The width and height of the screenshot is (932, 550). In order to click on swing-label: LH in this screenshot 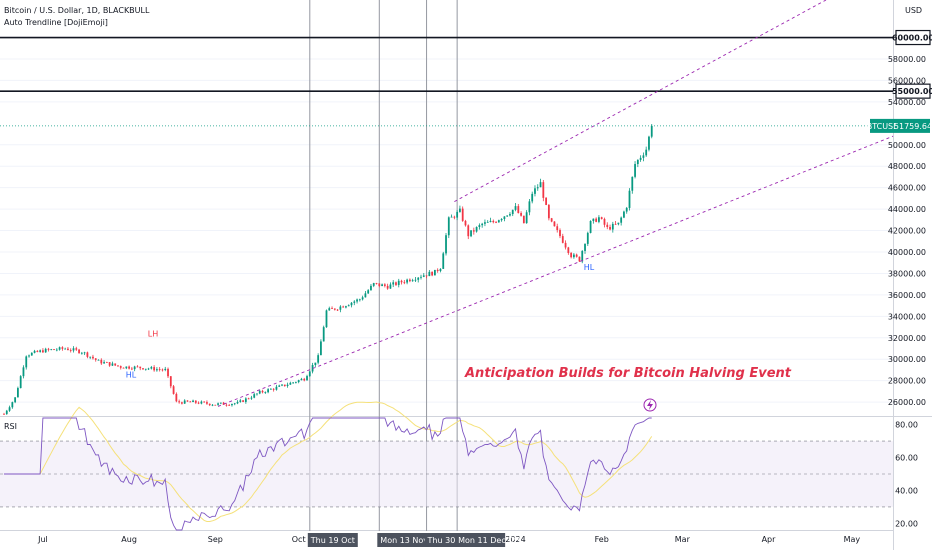, I will do `click(153, 334)`.